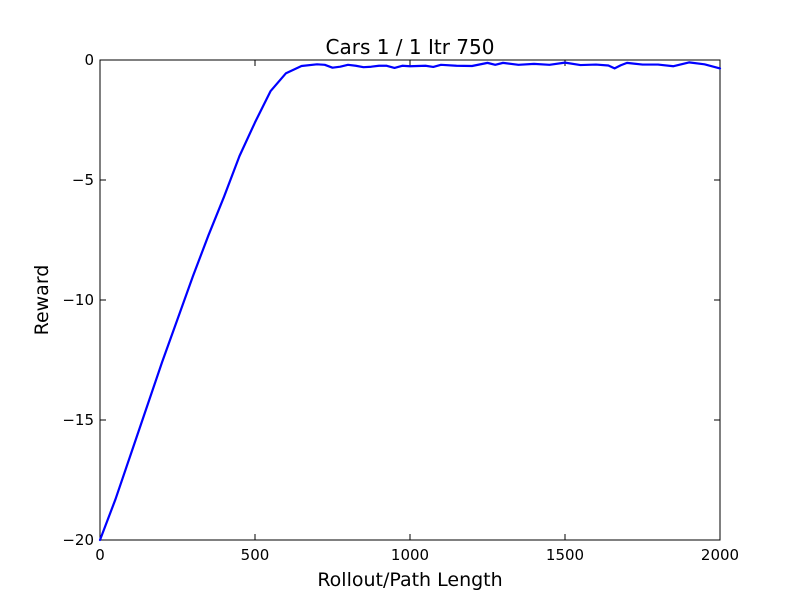 This screenshot has height=600, width=800. I want to click on x-tick-label: 500, so click(255, 555).